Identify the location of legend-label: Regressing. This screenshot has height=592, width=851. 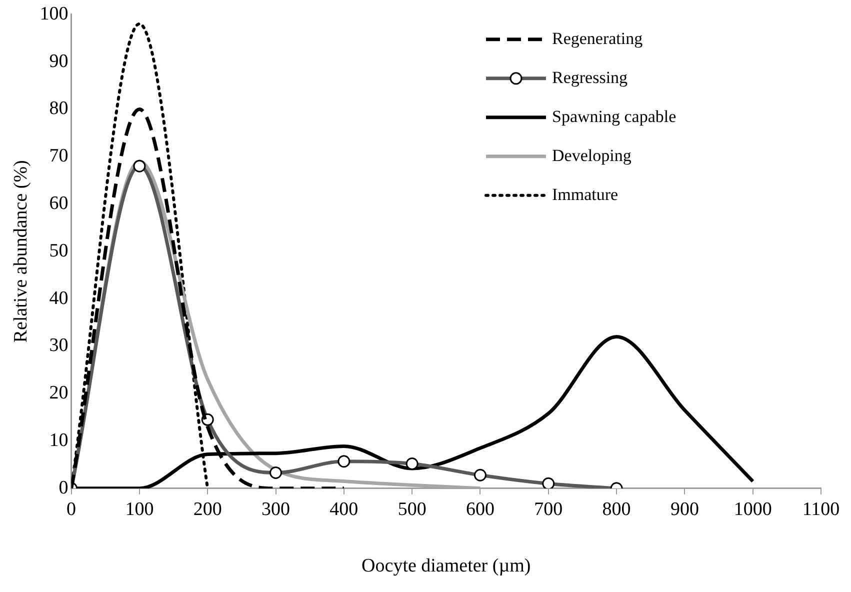
(590, 77).